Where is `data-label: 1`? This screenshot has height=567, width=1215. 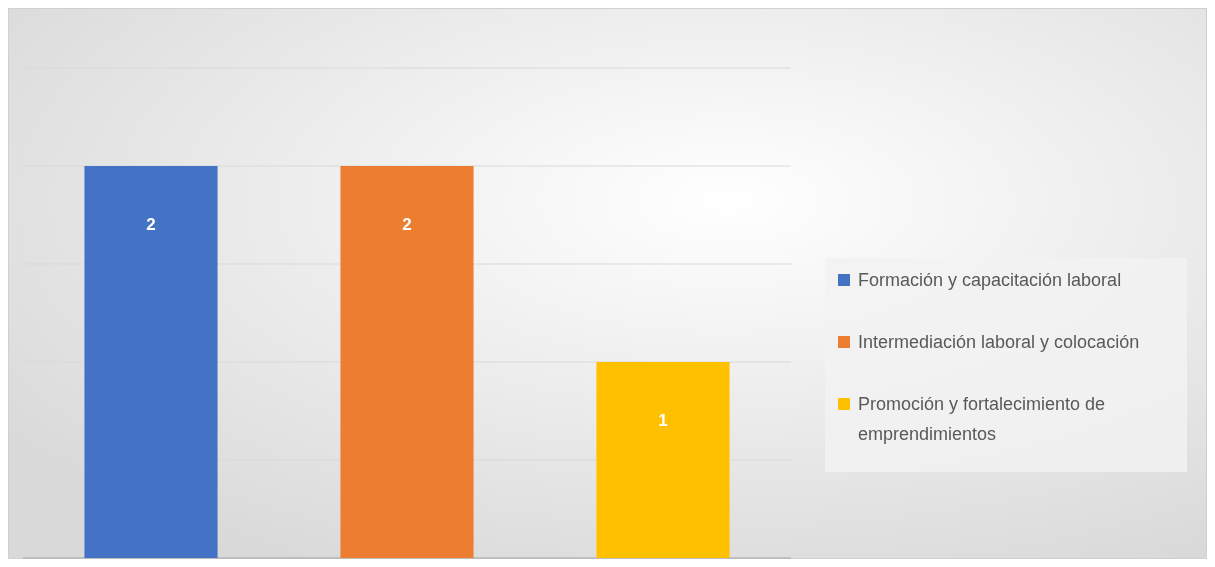 data-label: 1 is located at coordinates (663, 421).